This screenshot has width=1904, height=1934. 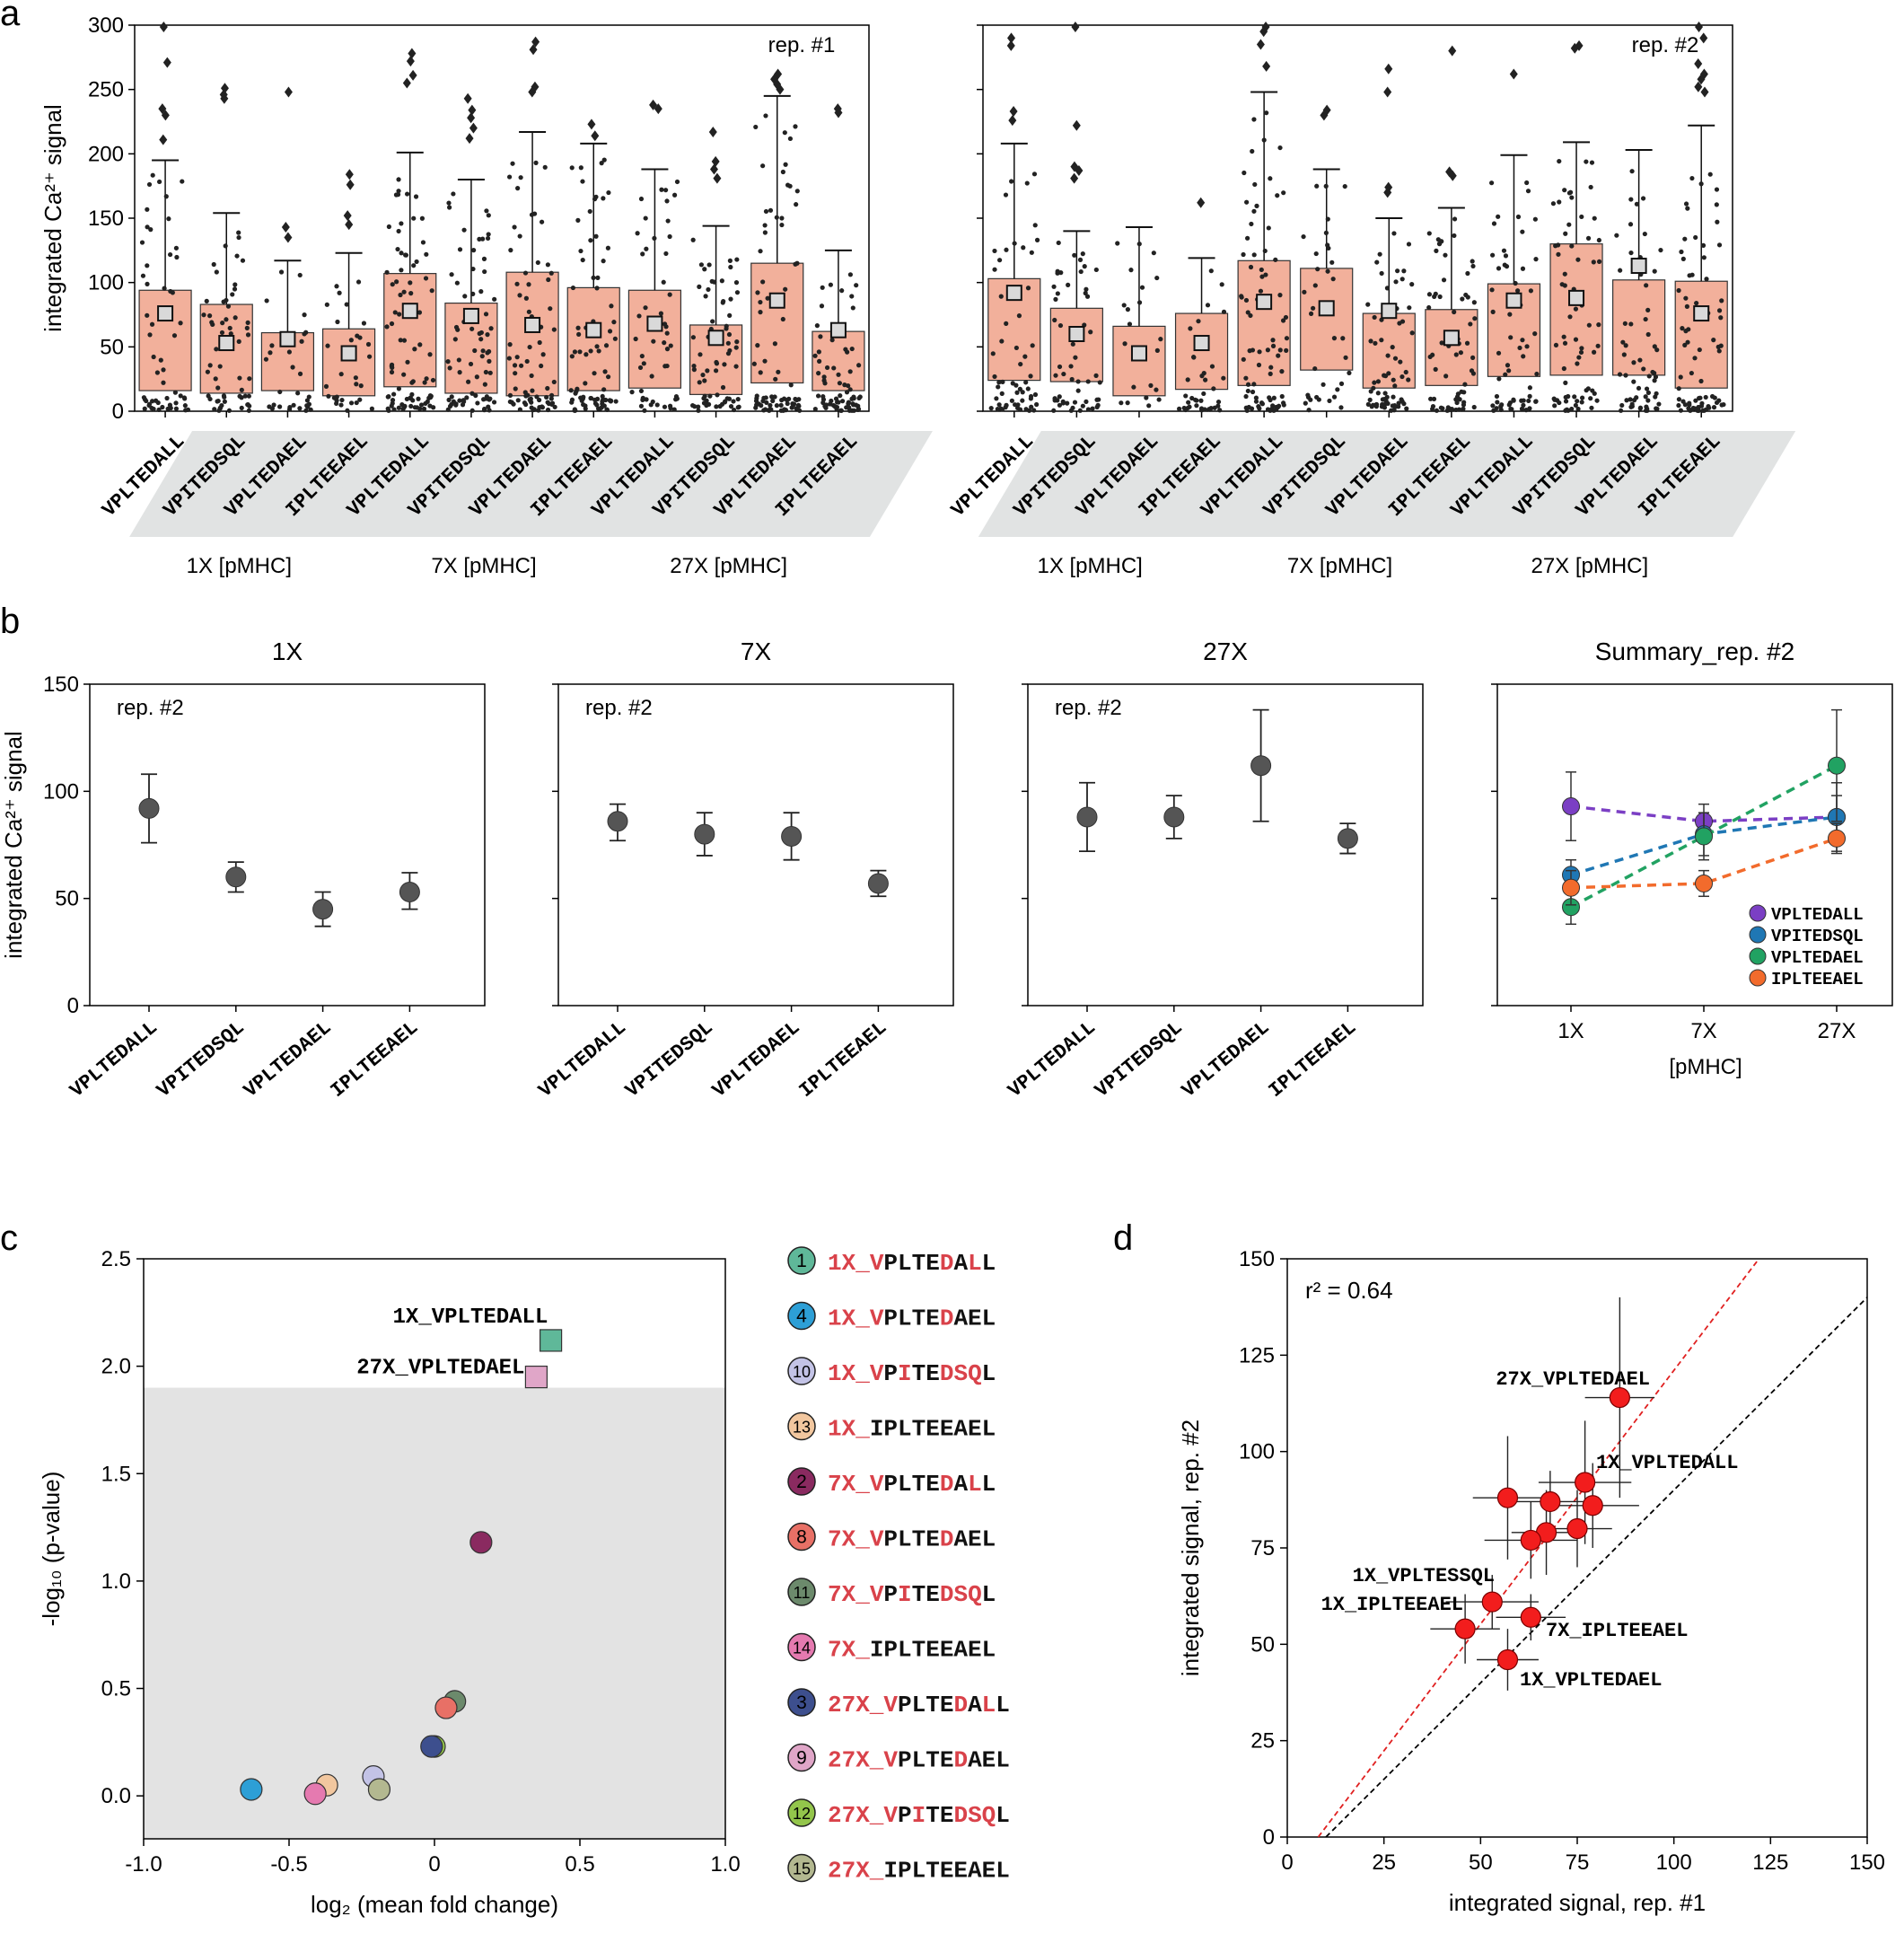 What do you see at coordinates (912, 1373) in the screenshot?
I see `legend-label: 1X_VPITEDSQL` at bounding box center [912, 1373].